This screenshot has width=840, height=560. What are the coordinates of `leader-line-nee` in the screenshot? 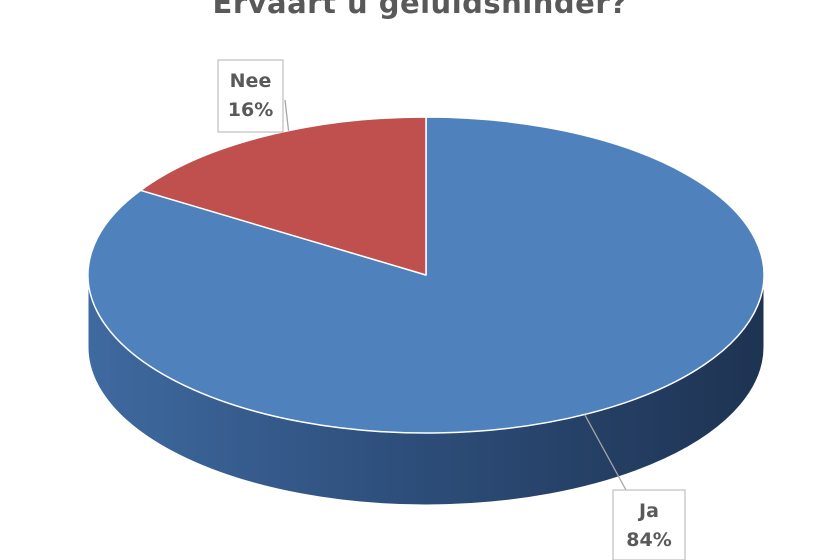 It's located at (287, 115).